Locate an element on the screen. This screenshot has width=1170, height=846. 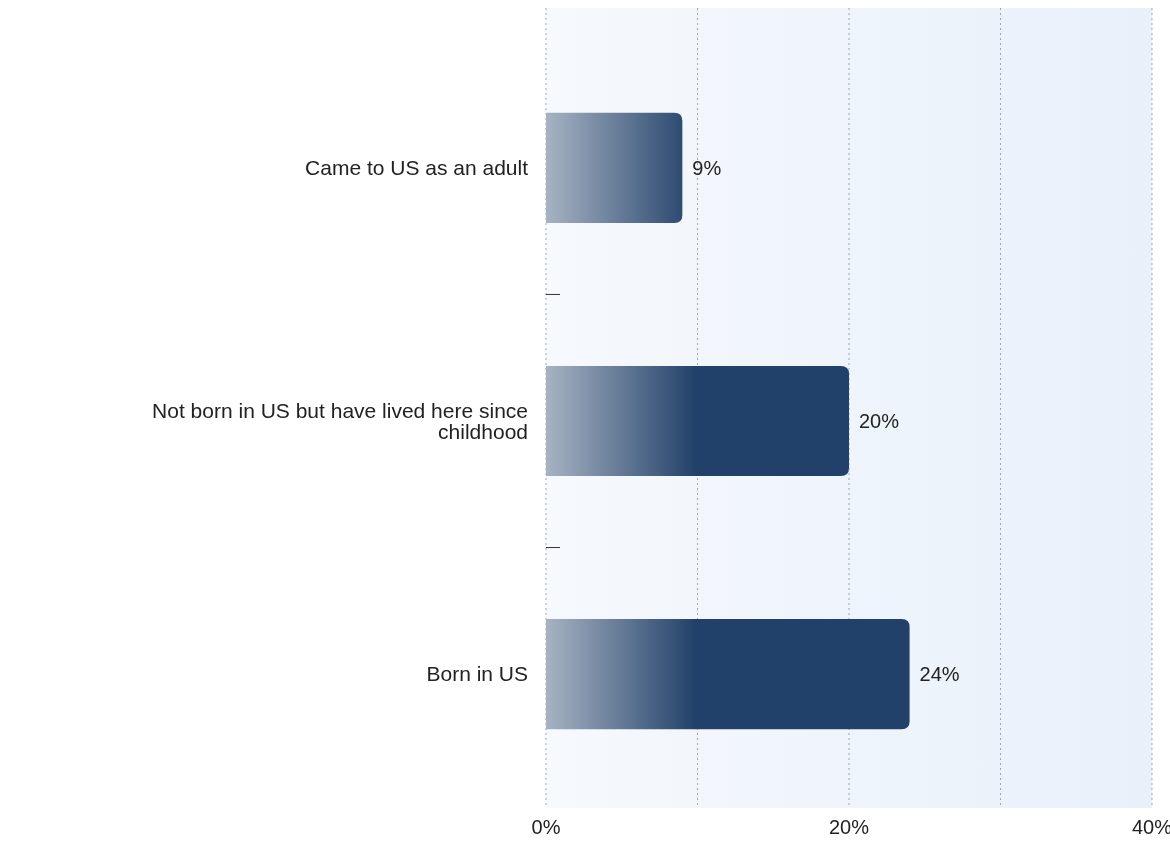
x-tick-label: 20% is located at coordinates (849, 827).